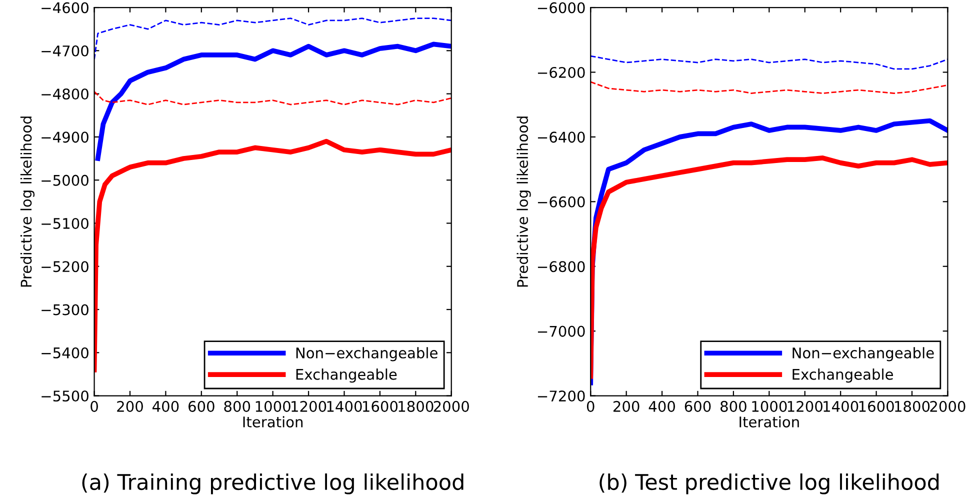  Describe the element at coordinates (561, 202) in the screenshot. I see `y-tick-label: −6600` at that location.